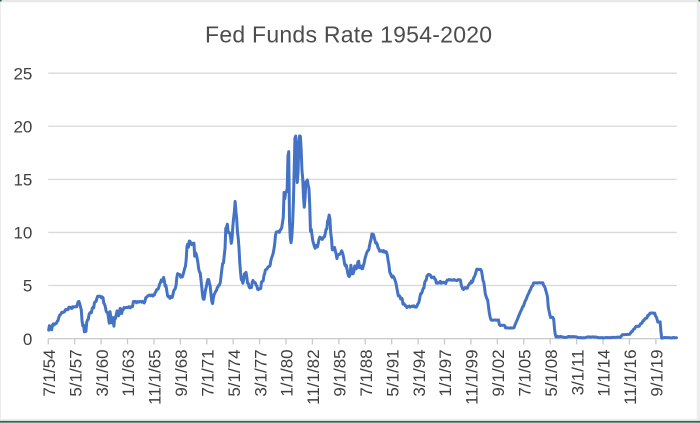  Describe the element at coordinates (75, 372) in the screenshot. I see `svg-text: 5/1/57` at that location.